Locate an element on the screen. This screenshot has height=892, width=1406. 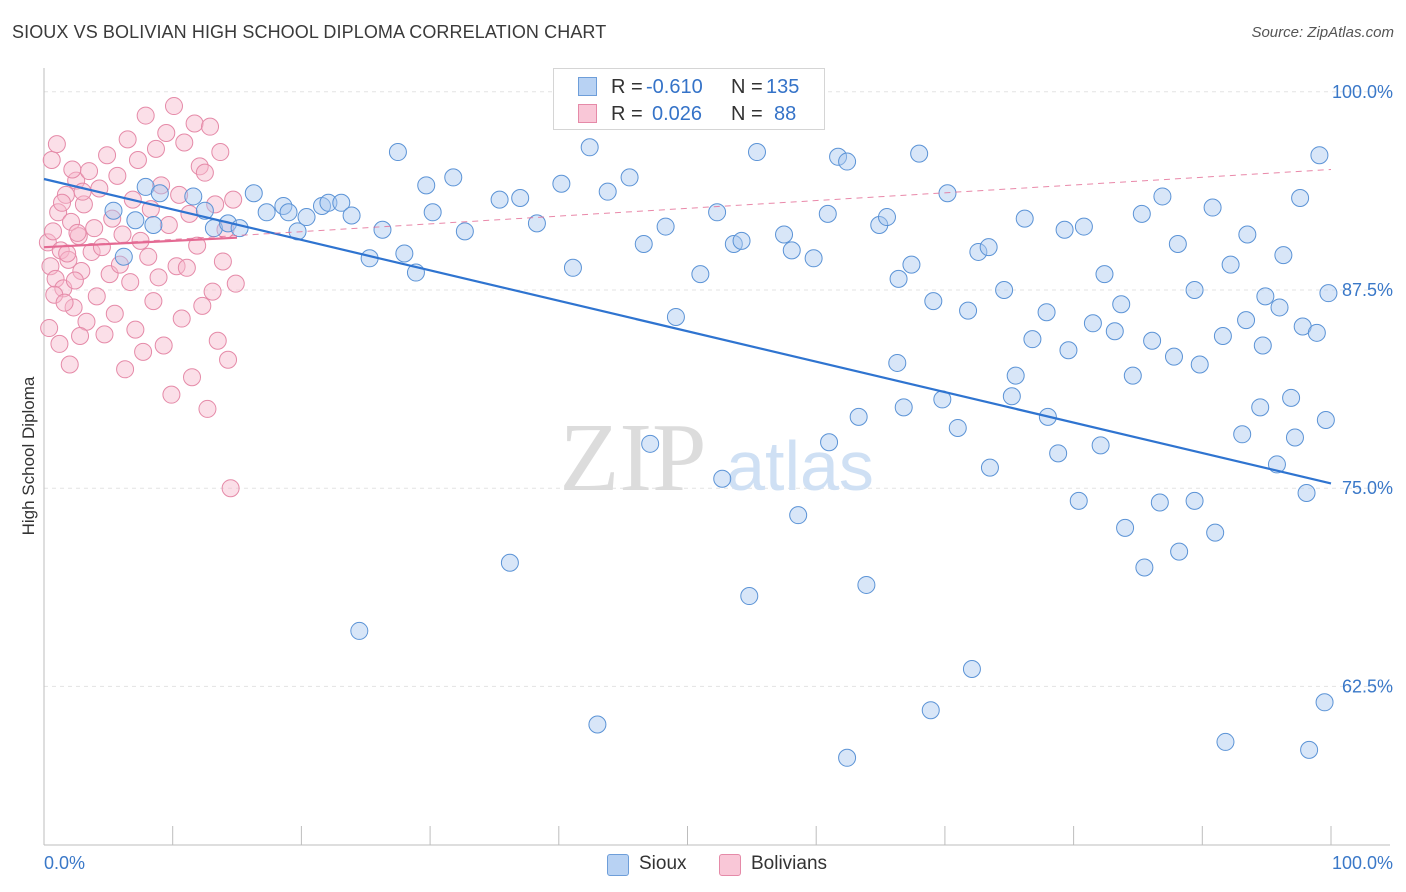
bolivian-trend-line is located at coordinates (140, 242).